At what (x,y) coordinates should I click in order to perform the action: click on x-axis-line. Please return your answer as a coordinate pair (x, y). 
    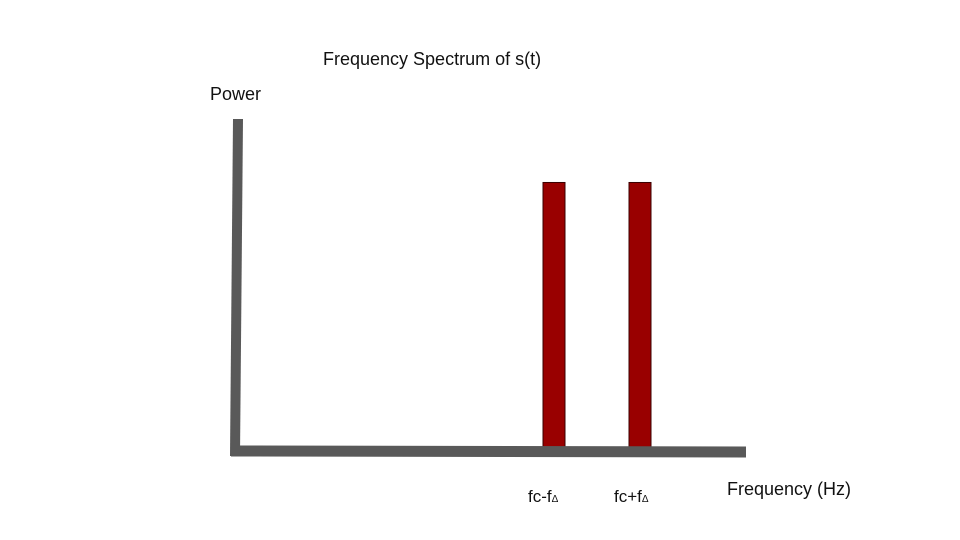
    Looking at the image, I should click on (488, 451).